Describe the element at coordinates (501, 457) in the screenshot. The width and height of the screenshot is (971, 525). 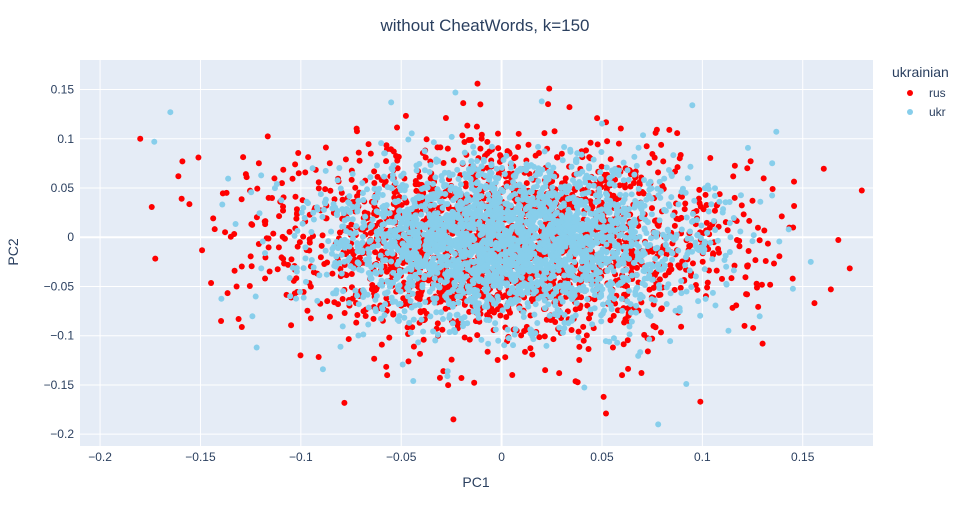
I see `x-tick-label: 0` at that location.